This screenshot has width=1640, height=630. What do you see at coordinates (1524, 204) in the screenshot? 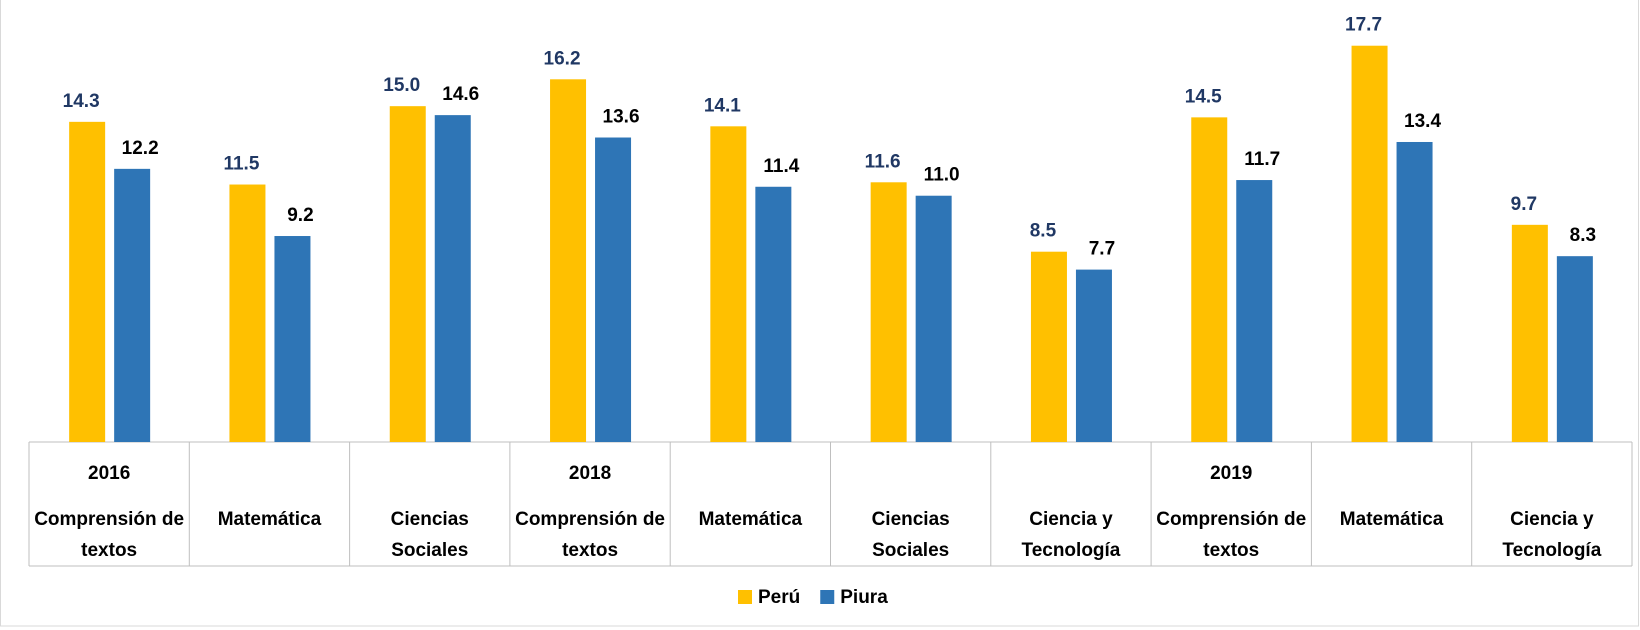
I see `data-label: 9.7` at bounding box center [1524, 204].